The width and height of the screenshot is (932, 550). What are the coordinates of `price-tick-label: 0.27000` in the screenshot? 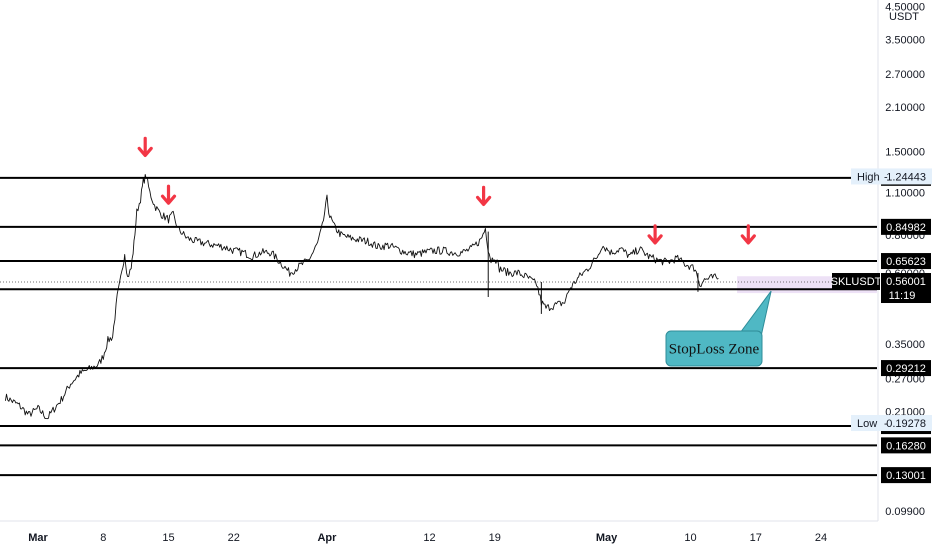 It's located at (905, 379).